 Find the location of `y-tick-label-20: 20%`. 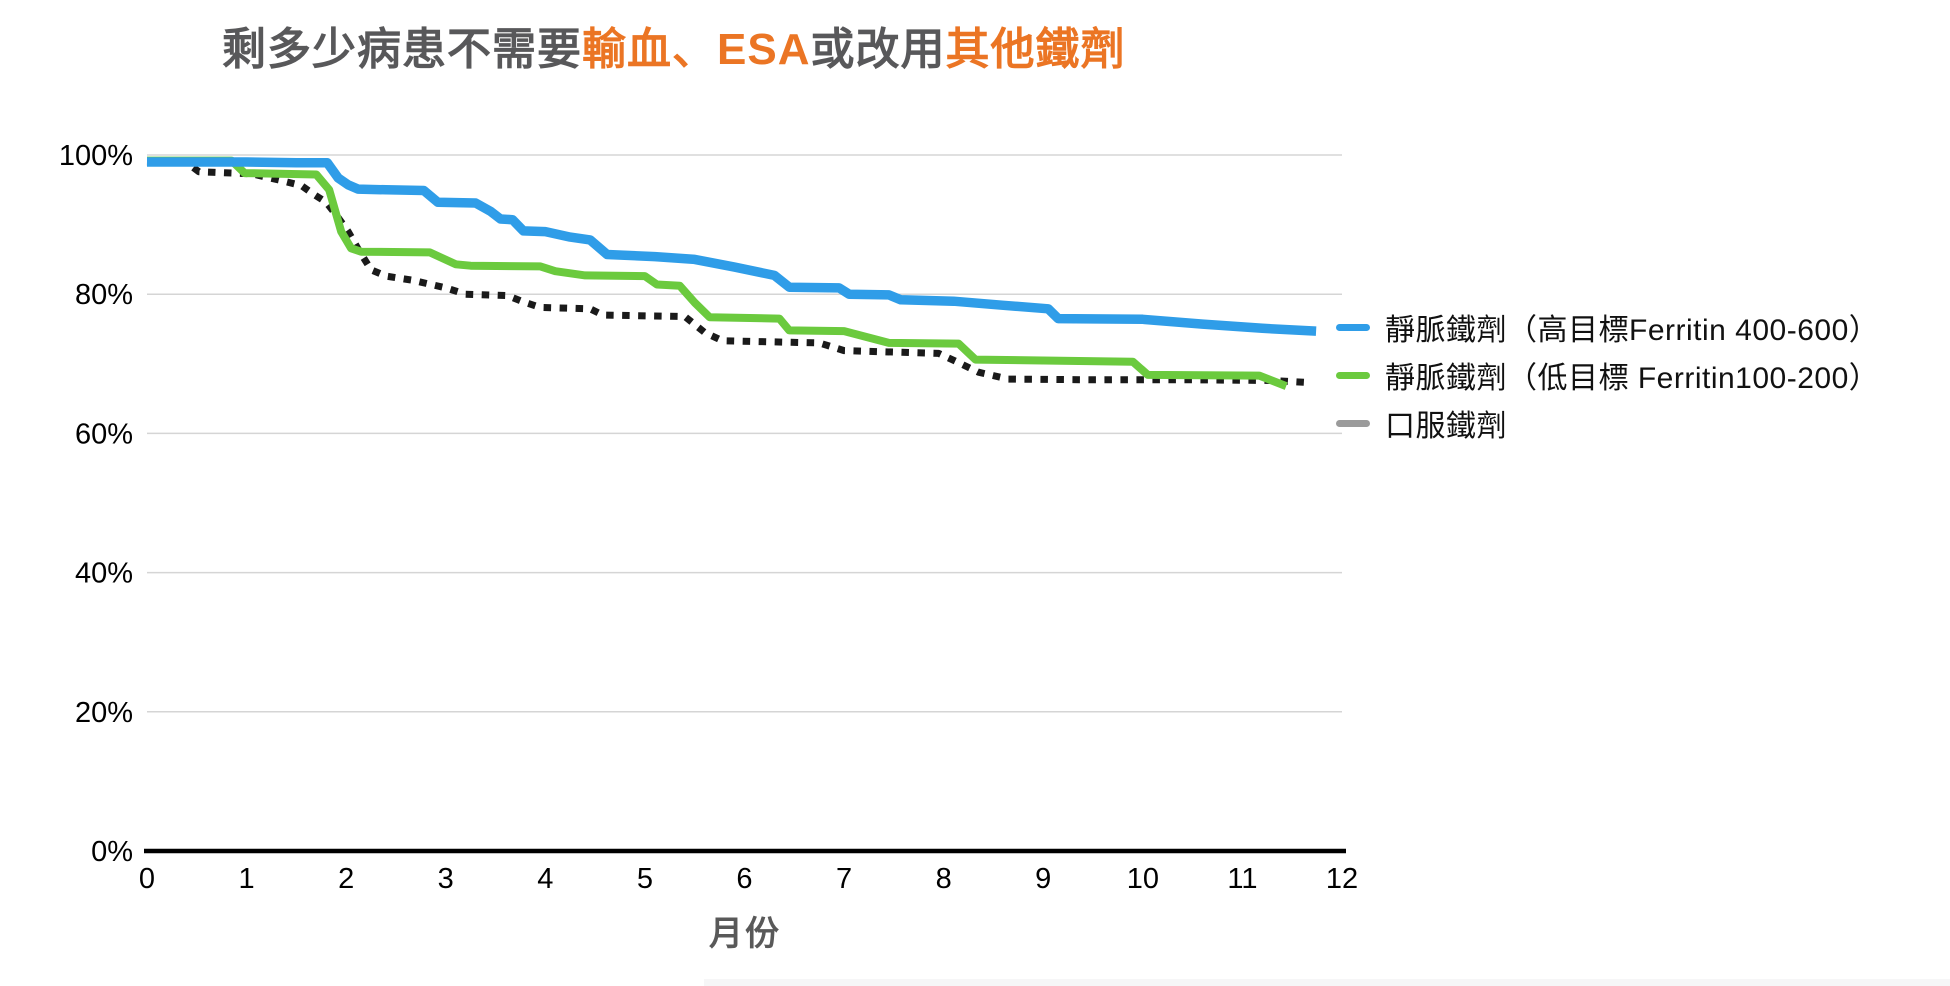

y-tick-label-20: 20% is located at coordinates (104, 713).